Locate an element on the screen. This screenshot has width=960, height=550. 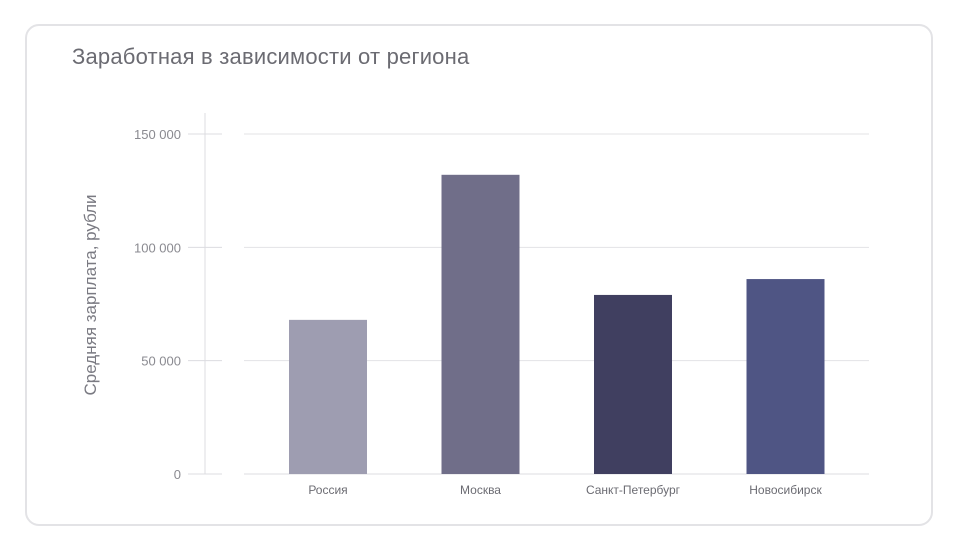
y-tick-label: 150 000 is located at coordinates (157, 134).